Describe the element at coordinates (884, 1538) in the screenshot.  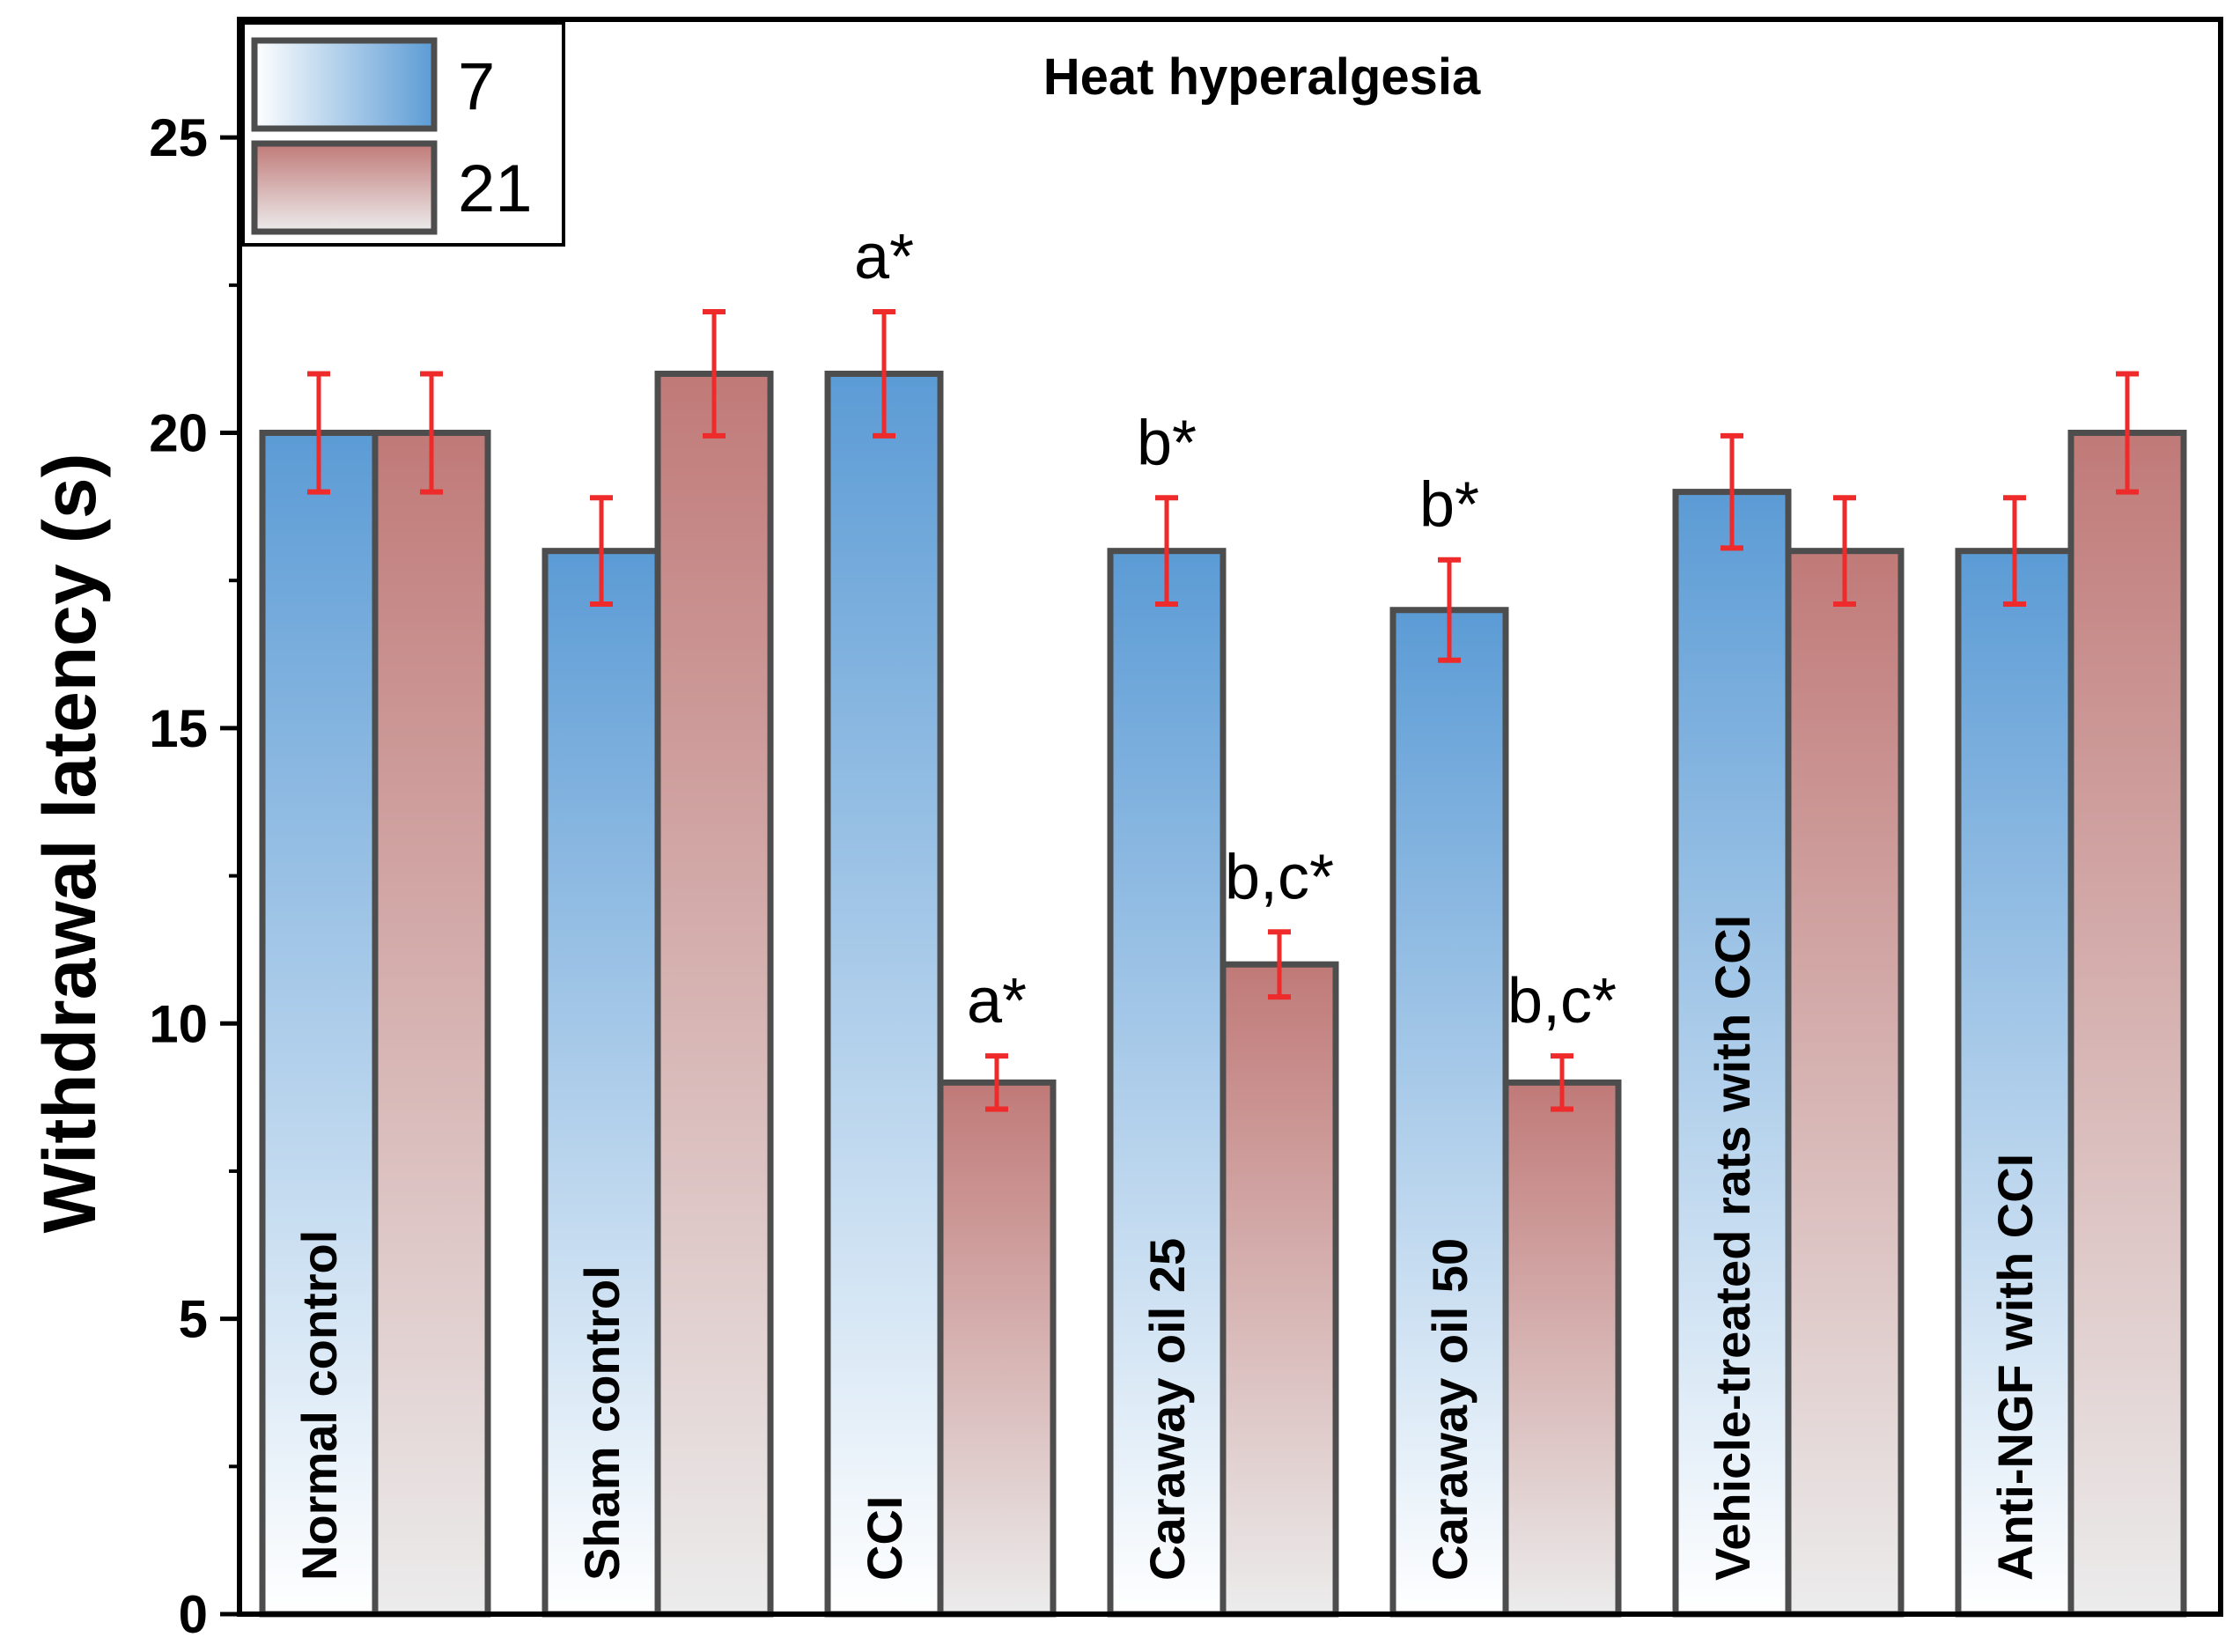
I see `category-label-cci: CCI` at that location.